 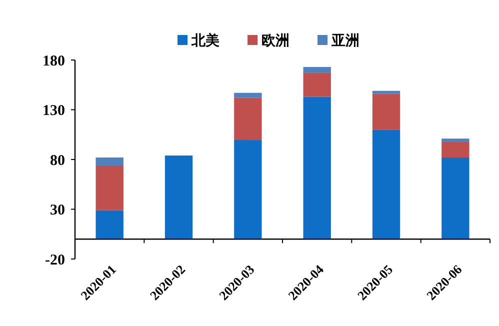 What do you see at coordinates (345, 40) in the screenshot?
I see `legend-label: 亚洲` at bounding box center [345, 40].